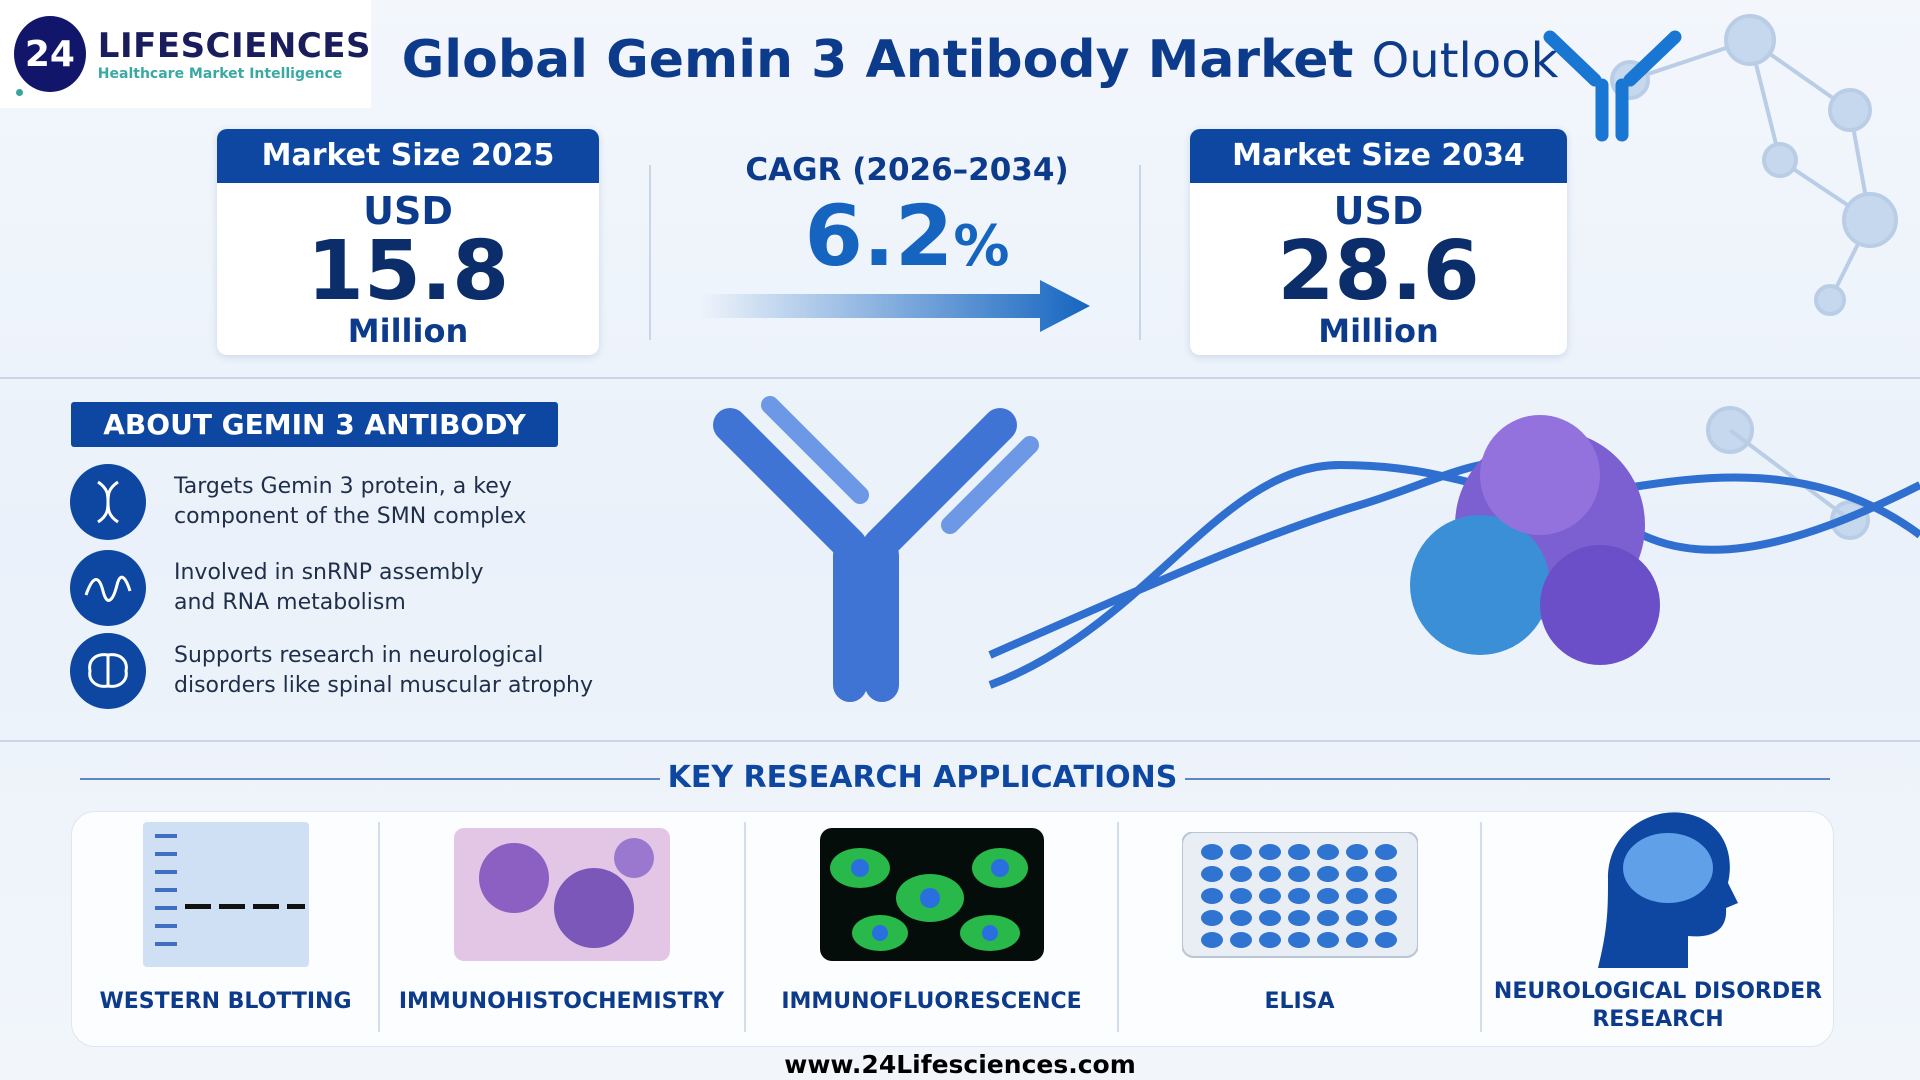 The width and height of the screenshot is (1920, 1080). What do you see at coordinates (960, 1064) in the screenshot?
I see `footer-url: www.24Lifesciences.com` at bounding box center [960, 1064].